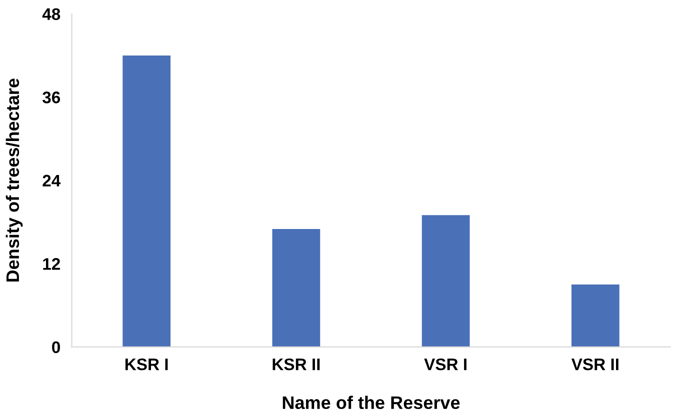 The height and width of the screenshot is (420, 677). I want to click on y-tick-label: 48, so click(51, 14).